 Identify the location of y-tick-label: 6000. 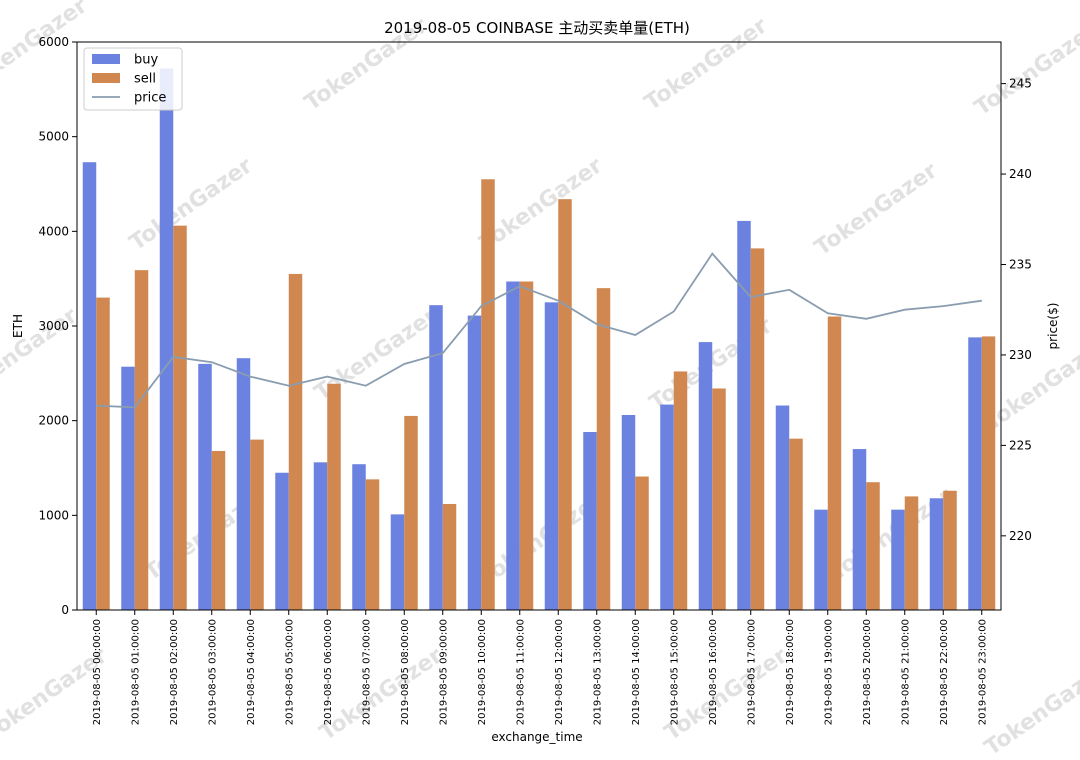
(53, 42).